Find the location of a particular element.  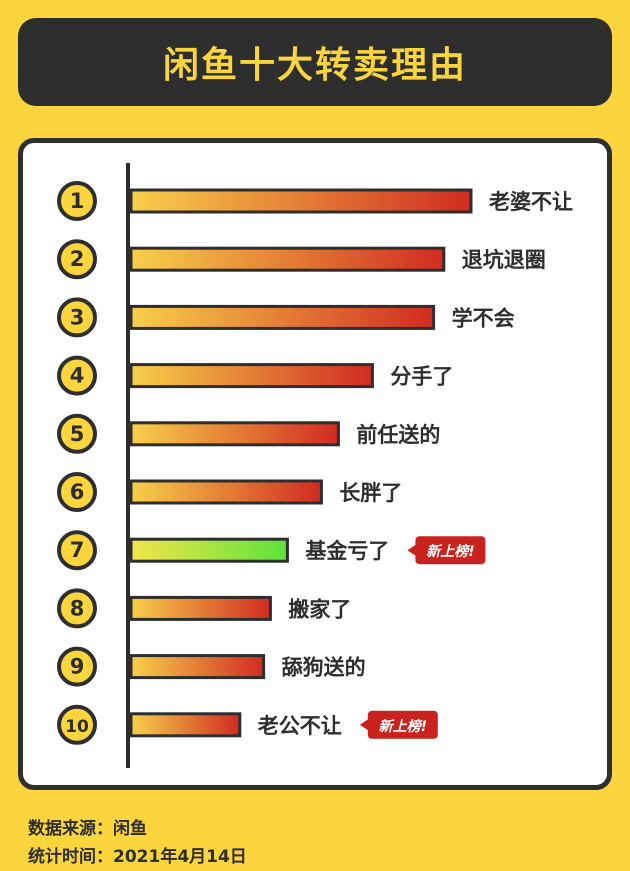

date-value: 2021年4月14日 is located at coordinates (180, 857).